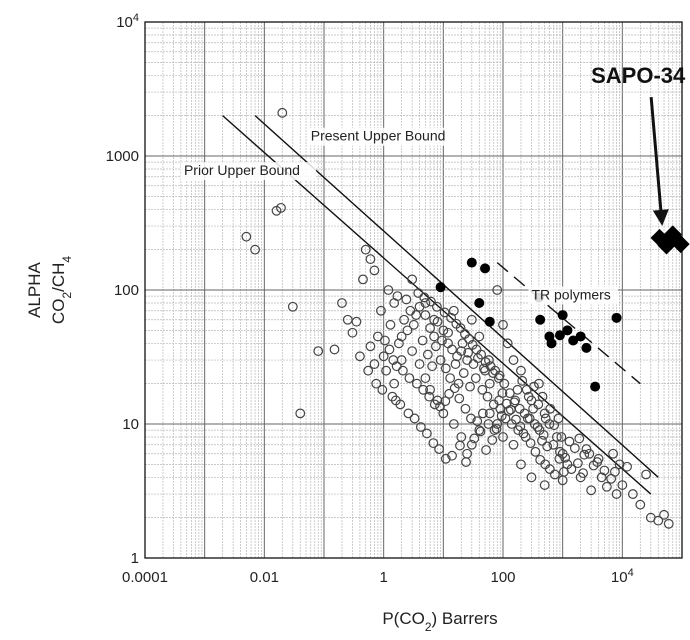  Describe the element at coordinates (34, 289) in the screenshot. I see `y-axis-label-line1: ALPHA` at that location.